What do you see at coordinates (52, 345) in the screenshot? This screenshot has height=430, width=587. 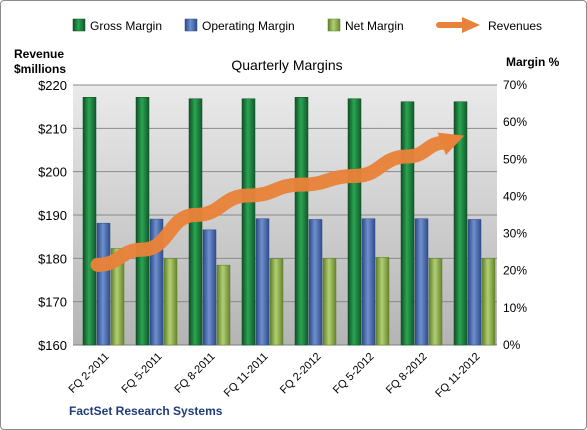 I see `left-axis-tick-label: $160` at bounding box center [52, 345].